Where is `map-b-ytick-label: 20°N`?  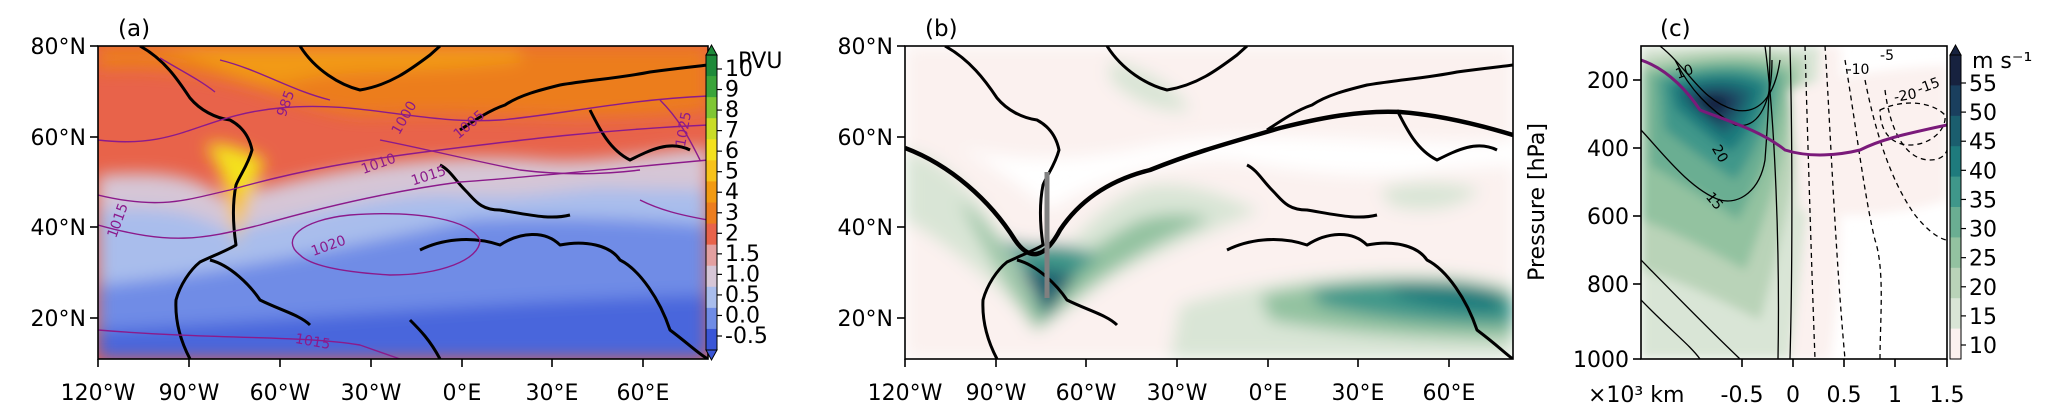 map-b-ytick-label: 20°N is located at coordinates (865, 319).